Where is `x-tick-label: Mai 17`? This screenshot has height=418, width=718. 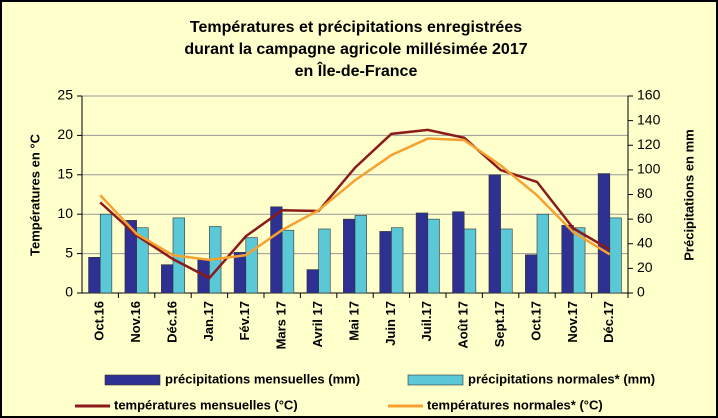
x-tick-label: Mai 17 is located at coordinates (353, 321).